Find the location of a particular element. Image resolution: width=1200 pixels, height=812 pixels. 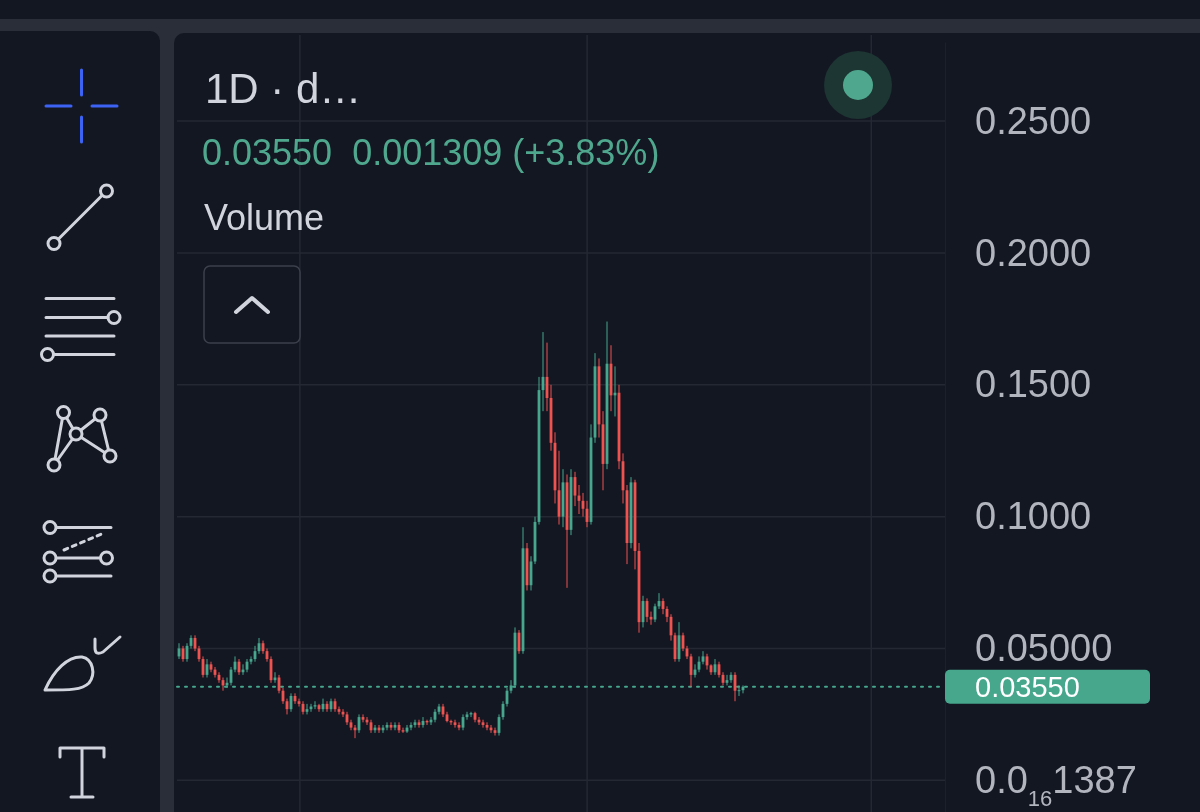

y-tick-label: 0.2500 is located at coordinates (1033, 120).